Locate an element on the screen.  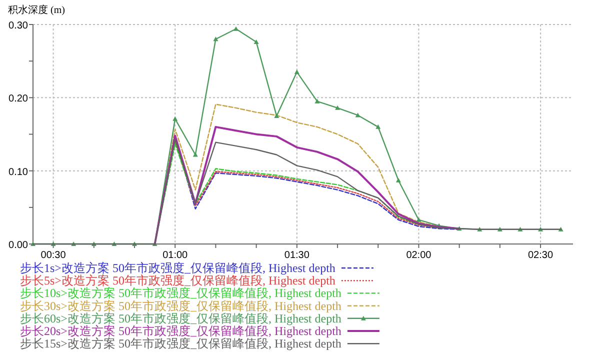
x-tick-label: 00:30 is located at coordinates (53, 255).